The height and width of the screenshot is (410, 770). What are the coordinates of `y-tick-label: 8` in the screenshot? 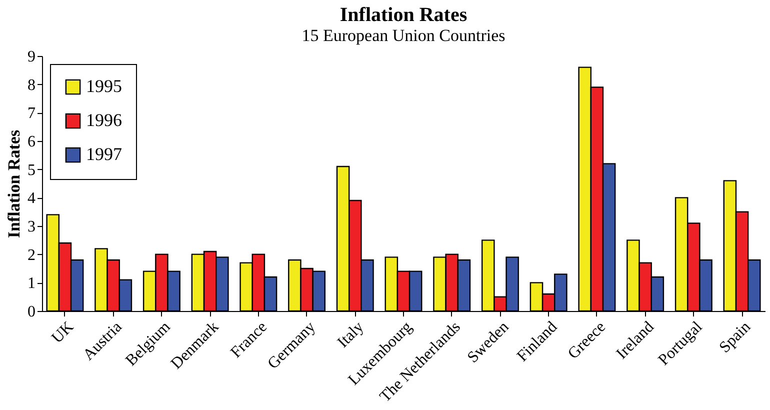 It's located at (32, 85).